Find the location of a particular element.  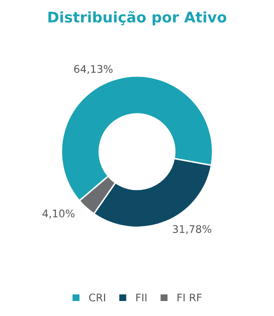

data-label: 4,10% is located at coordinates (58, 214).